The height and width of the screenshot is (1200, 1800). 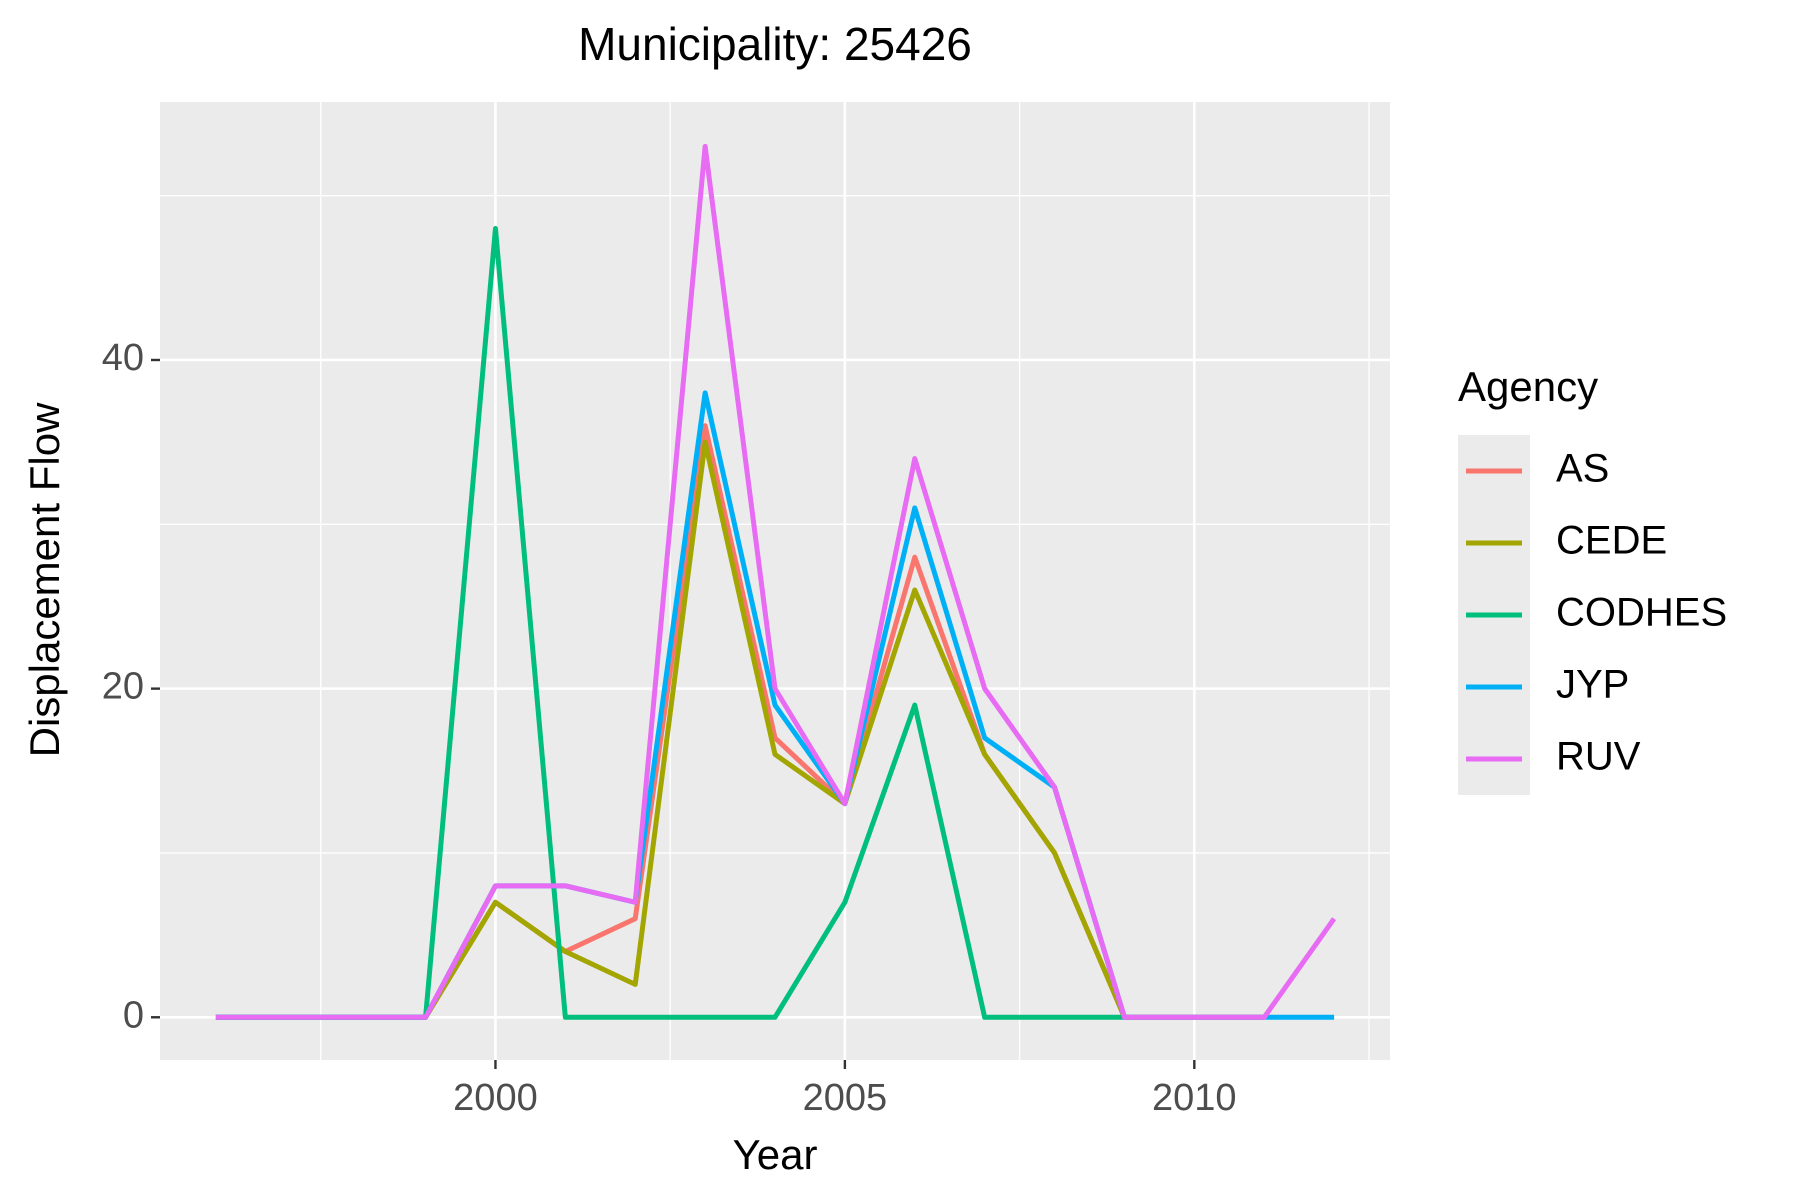 I want to click on y-axis-label: Displacement Flow, so click(x=44, y=579).